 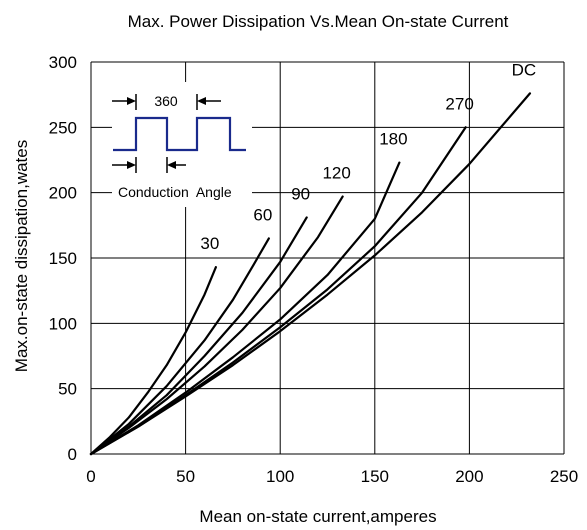 I want to click on conduction-left-arrowhead, so click(x=131, y=165).